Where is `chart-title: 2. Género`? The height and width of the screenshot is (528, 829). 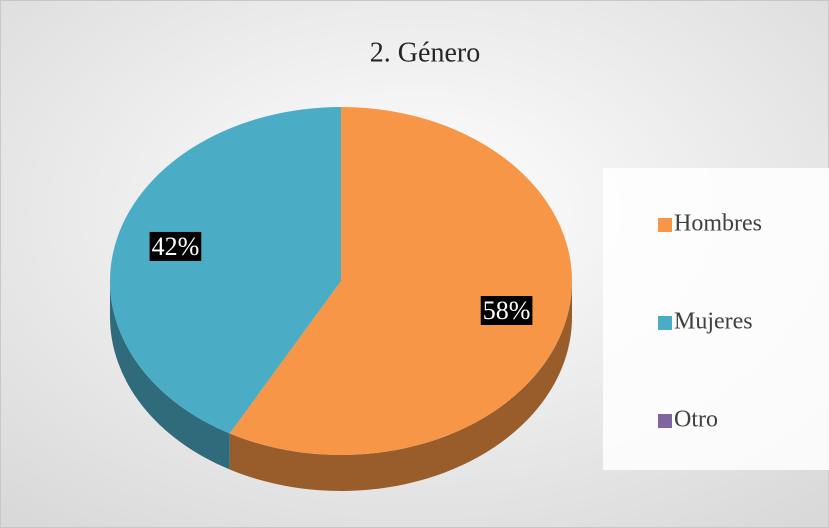
chart-title: 2. Género is located at coordinates (425, 52).